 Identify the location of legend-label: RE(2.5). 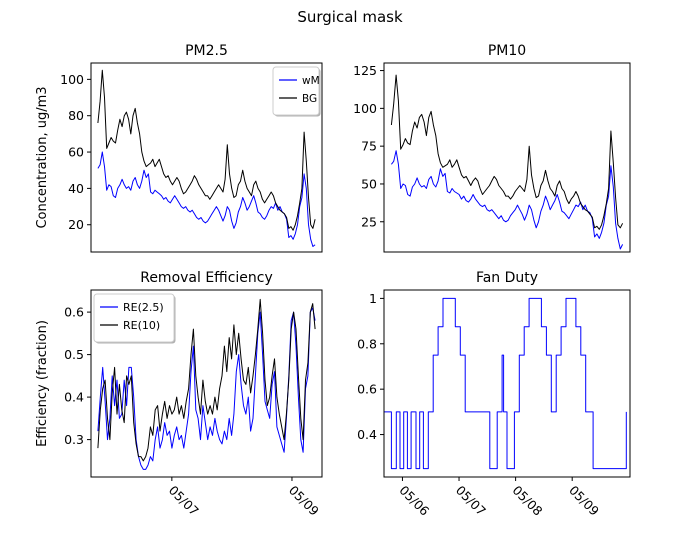
(143, 307).